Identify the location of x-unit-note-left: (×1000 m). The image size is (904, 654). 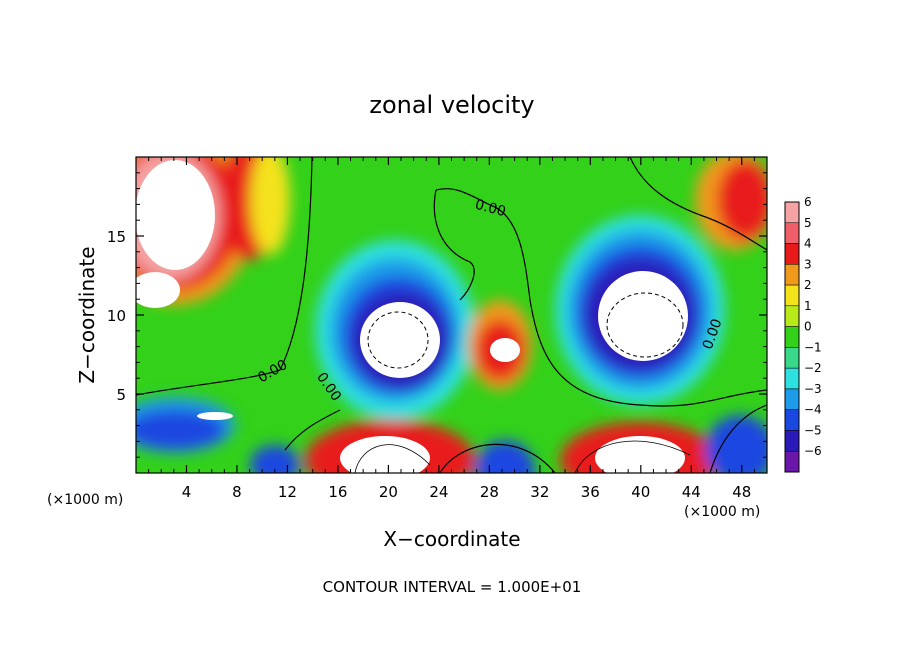
(85, 500).